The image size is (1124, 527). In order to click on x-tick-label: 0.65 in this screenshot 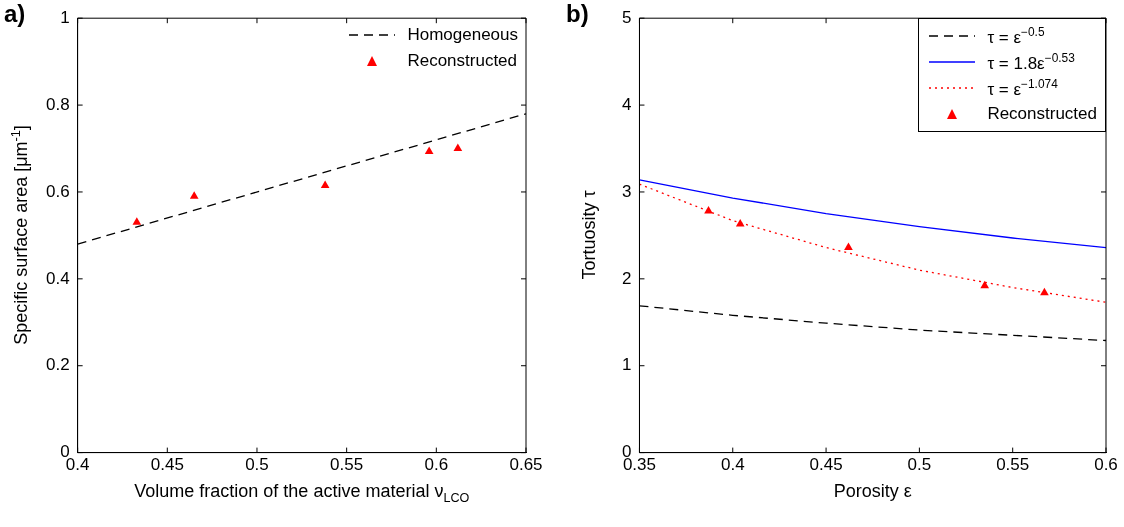, I will do `click(526, 465)`.